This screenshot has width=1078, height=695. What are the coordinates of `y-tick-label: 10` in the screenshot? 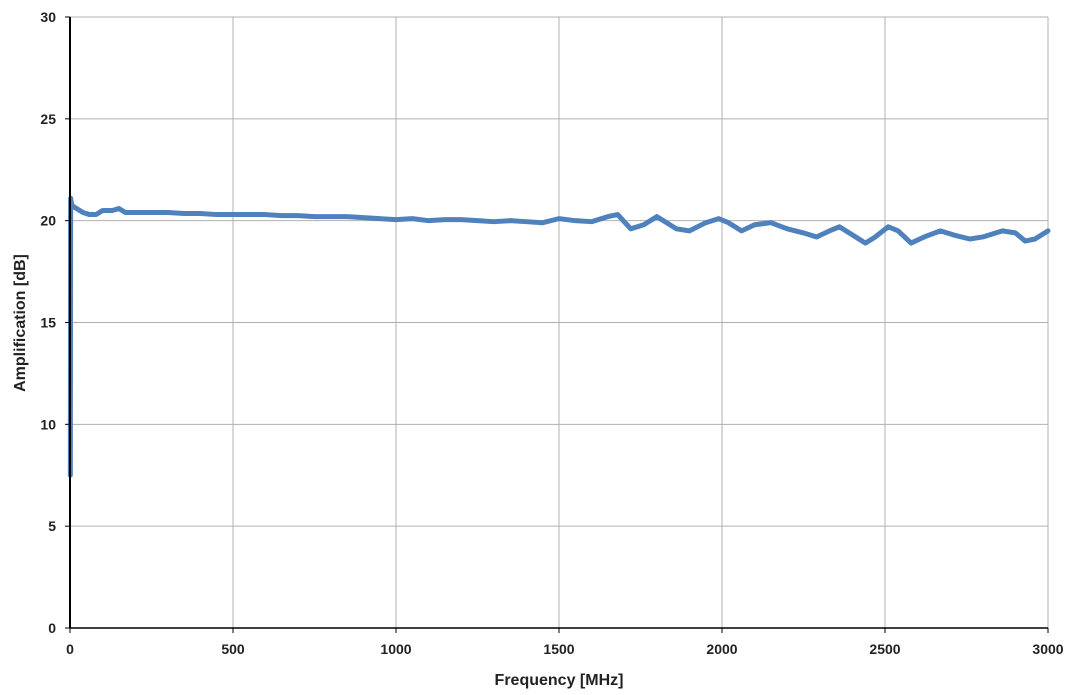 It's located at (48, 424).